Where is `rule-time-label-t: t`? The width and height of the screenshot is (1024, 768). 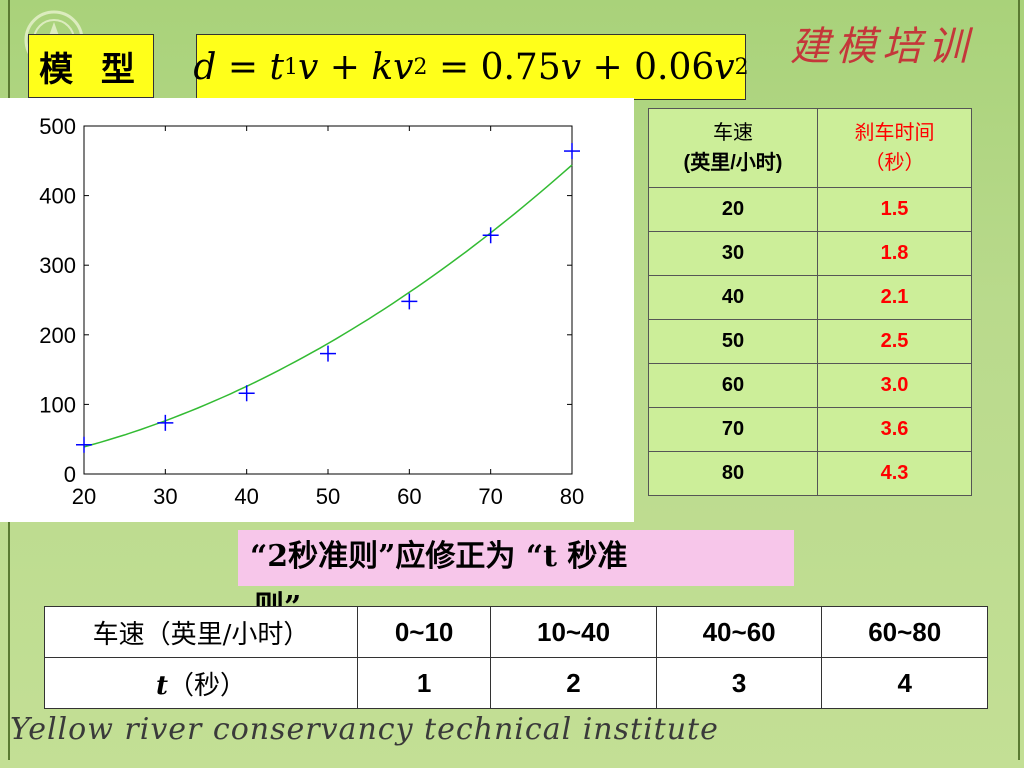 rule-time-label-t: t is located at coordinates (161, 685).